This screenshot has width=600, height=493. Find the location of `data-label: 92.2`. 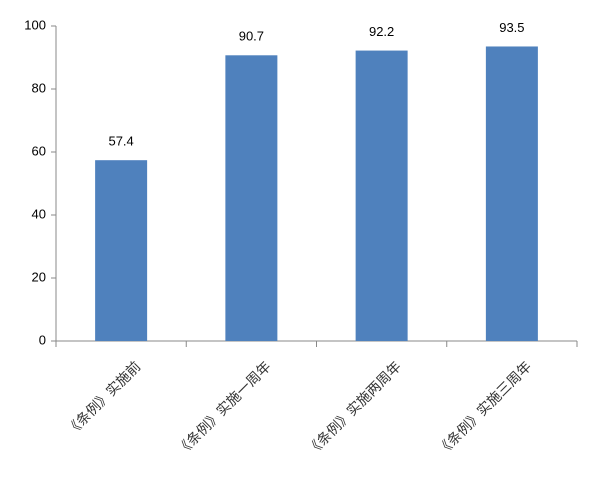

data-label: 92.2 is located at coordinates (381, 31).